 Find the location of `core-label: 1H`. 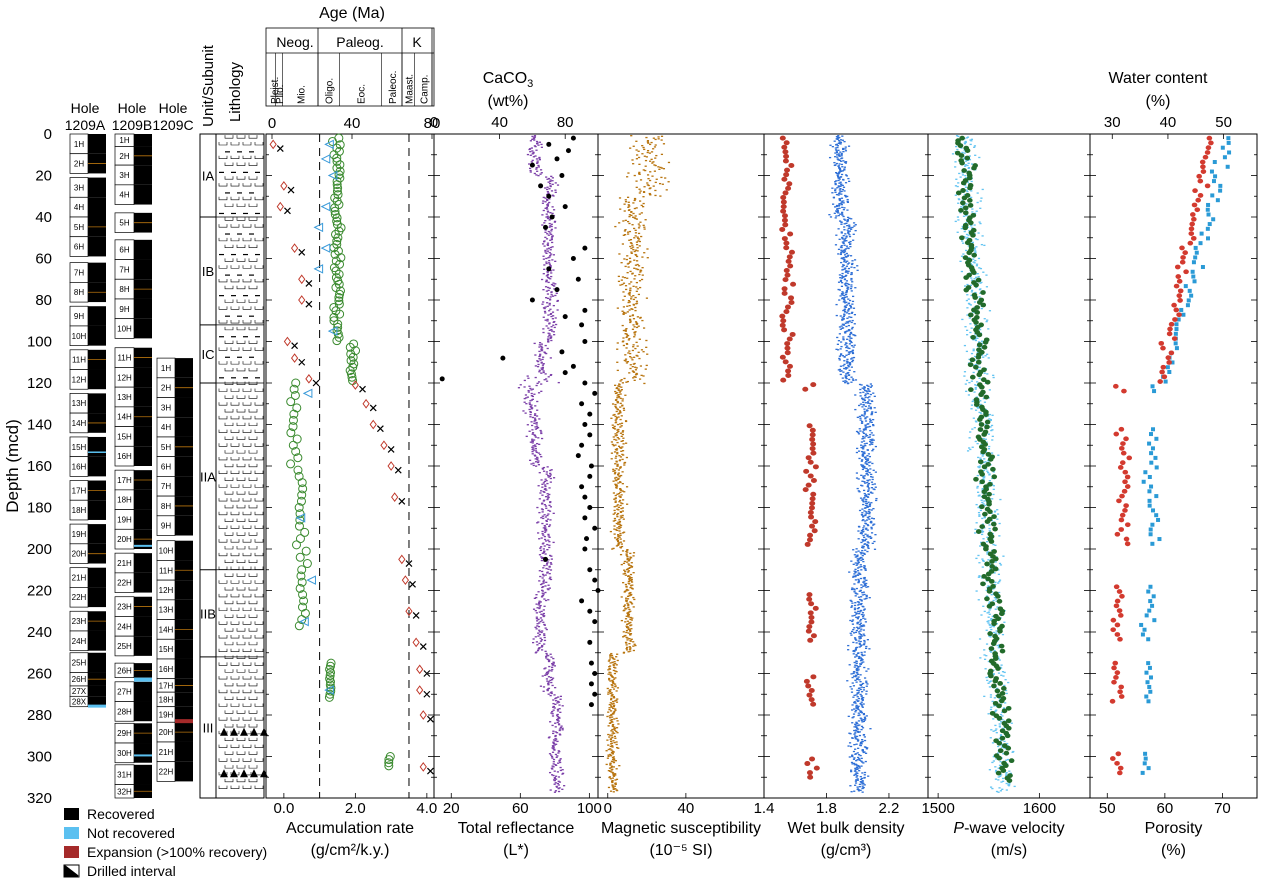

core-label: 1H is located at coordinates (79, 144).